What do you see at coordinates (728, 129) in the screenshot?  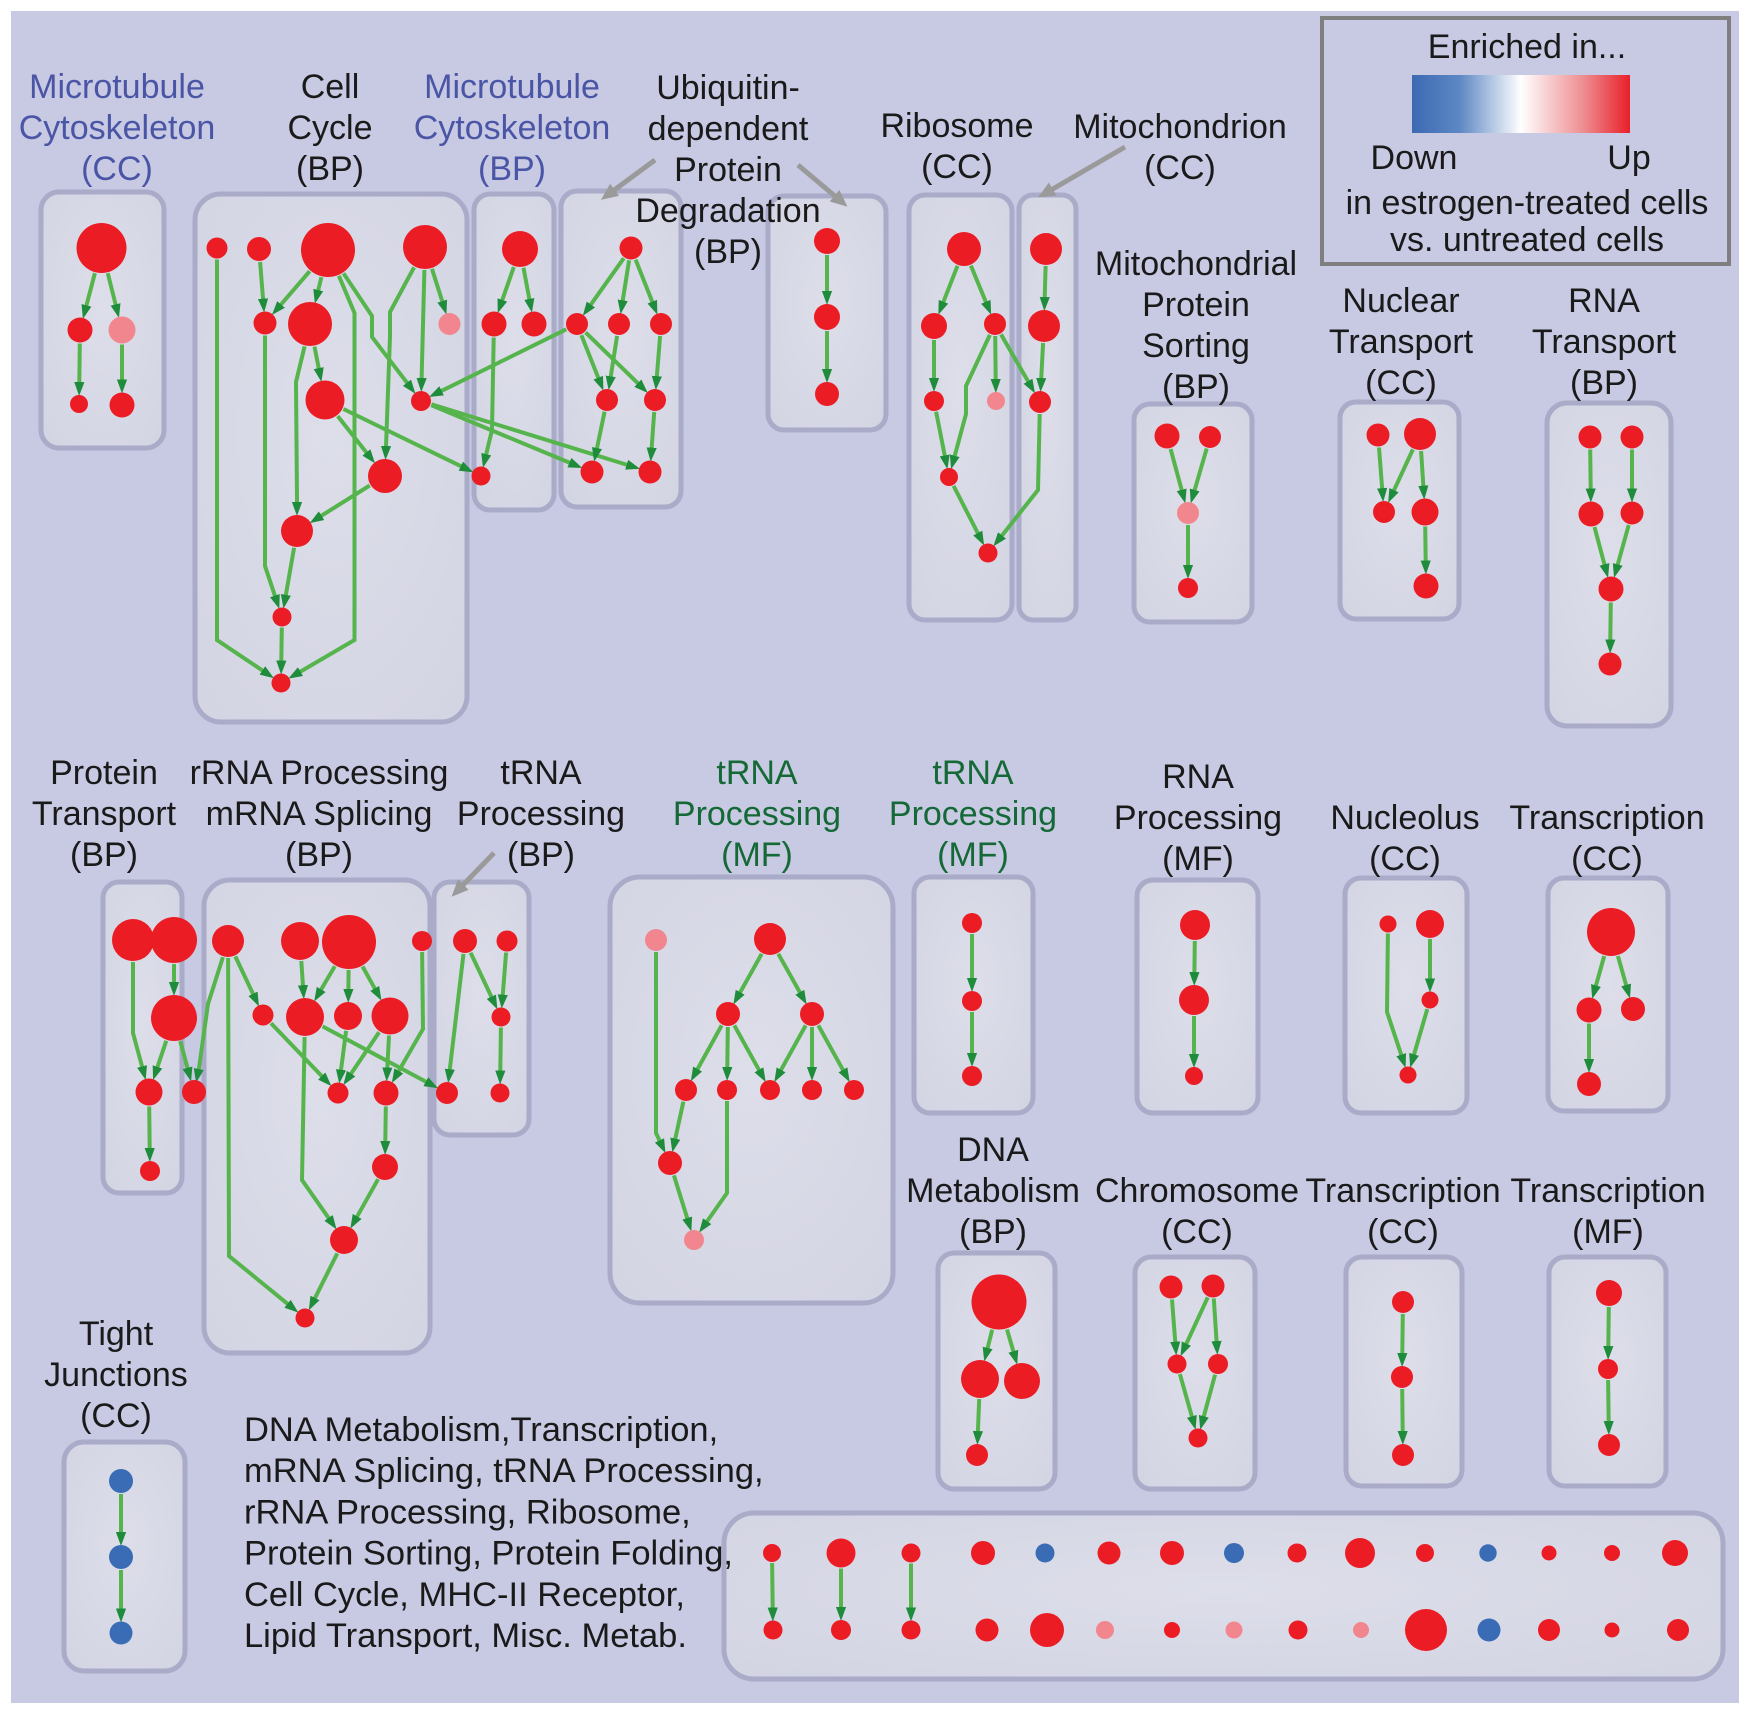 I see `svg-text: dependent` at bounding box center [728, 129].